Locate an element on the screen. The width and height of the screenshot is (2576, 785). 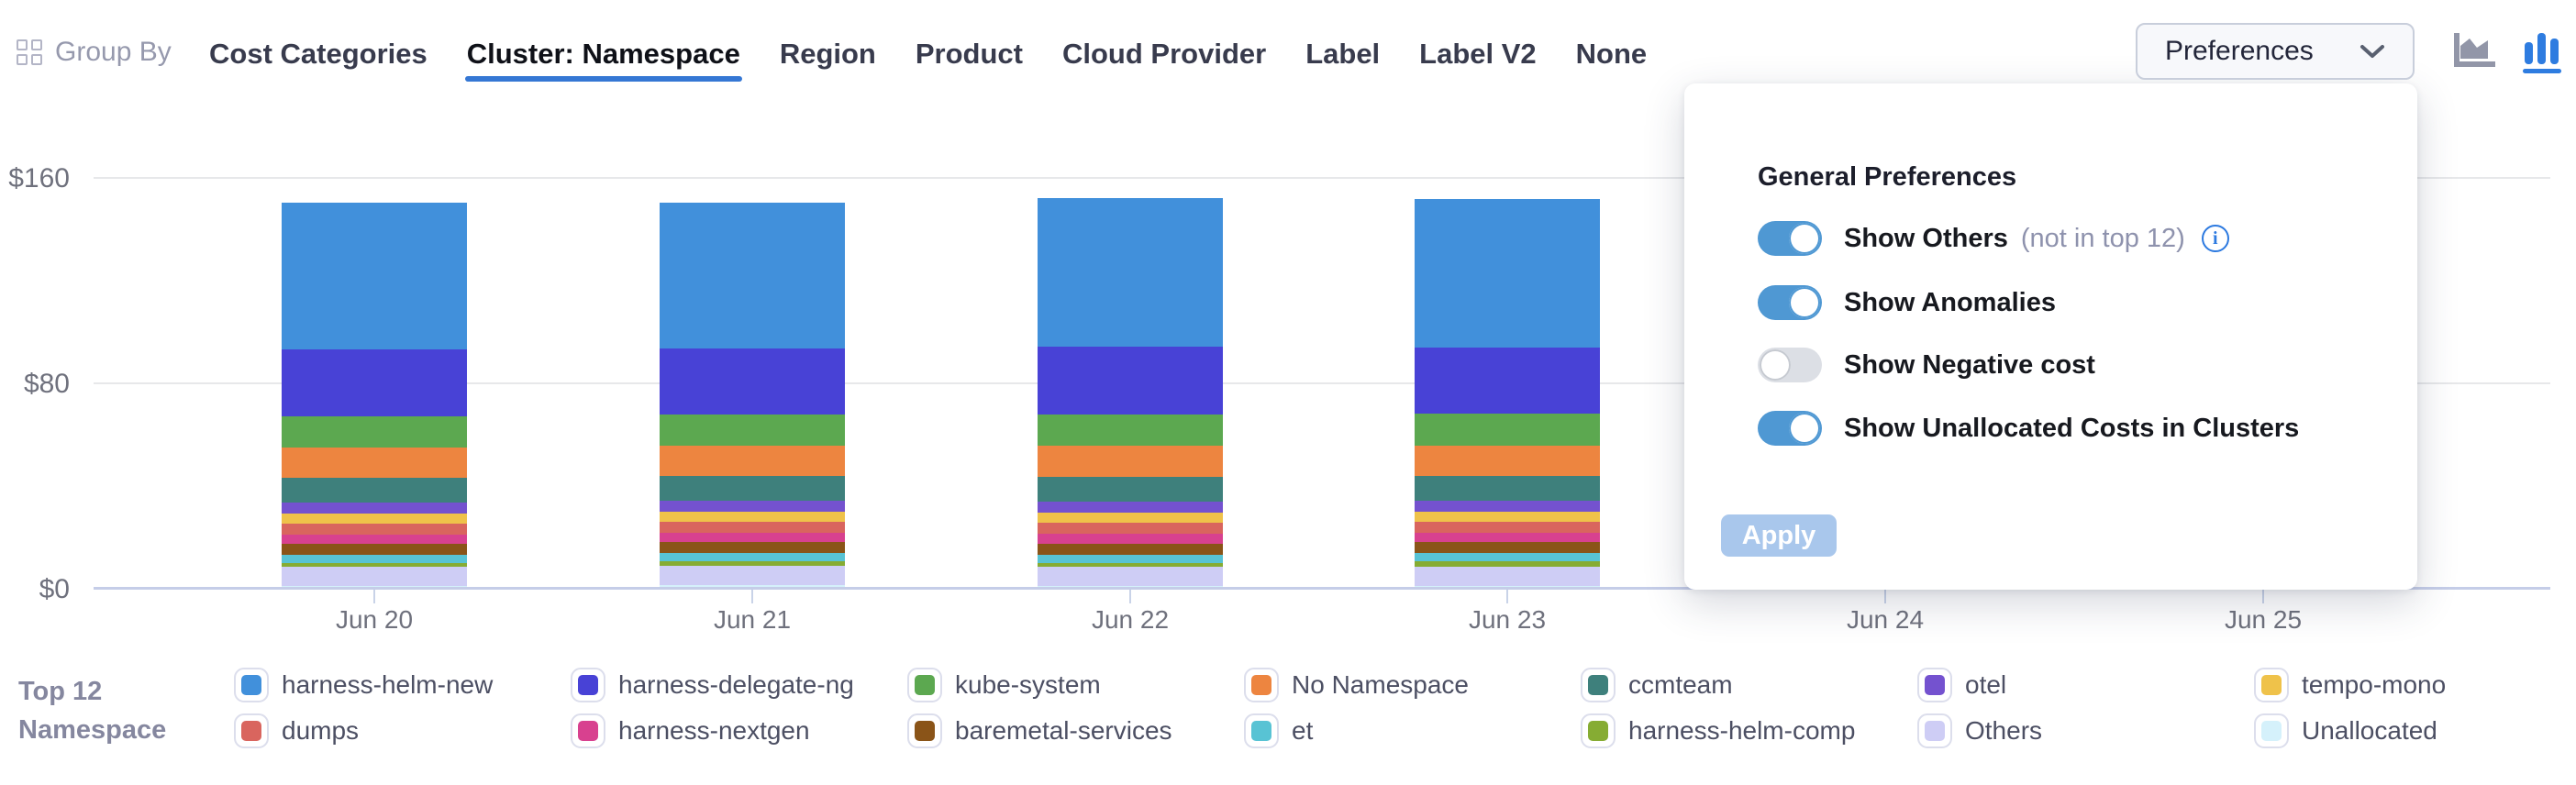
legend-item-kube-system: kube-system is located at coordinates (1004, 685).